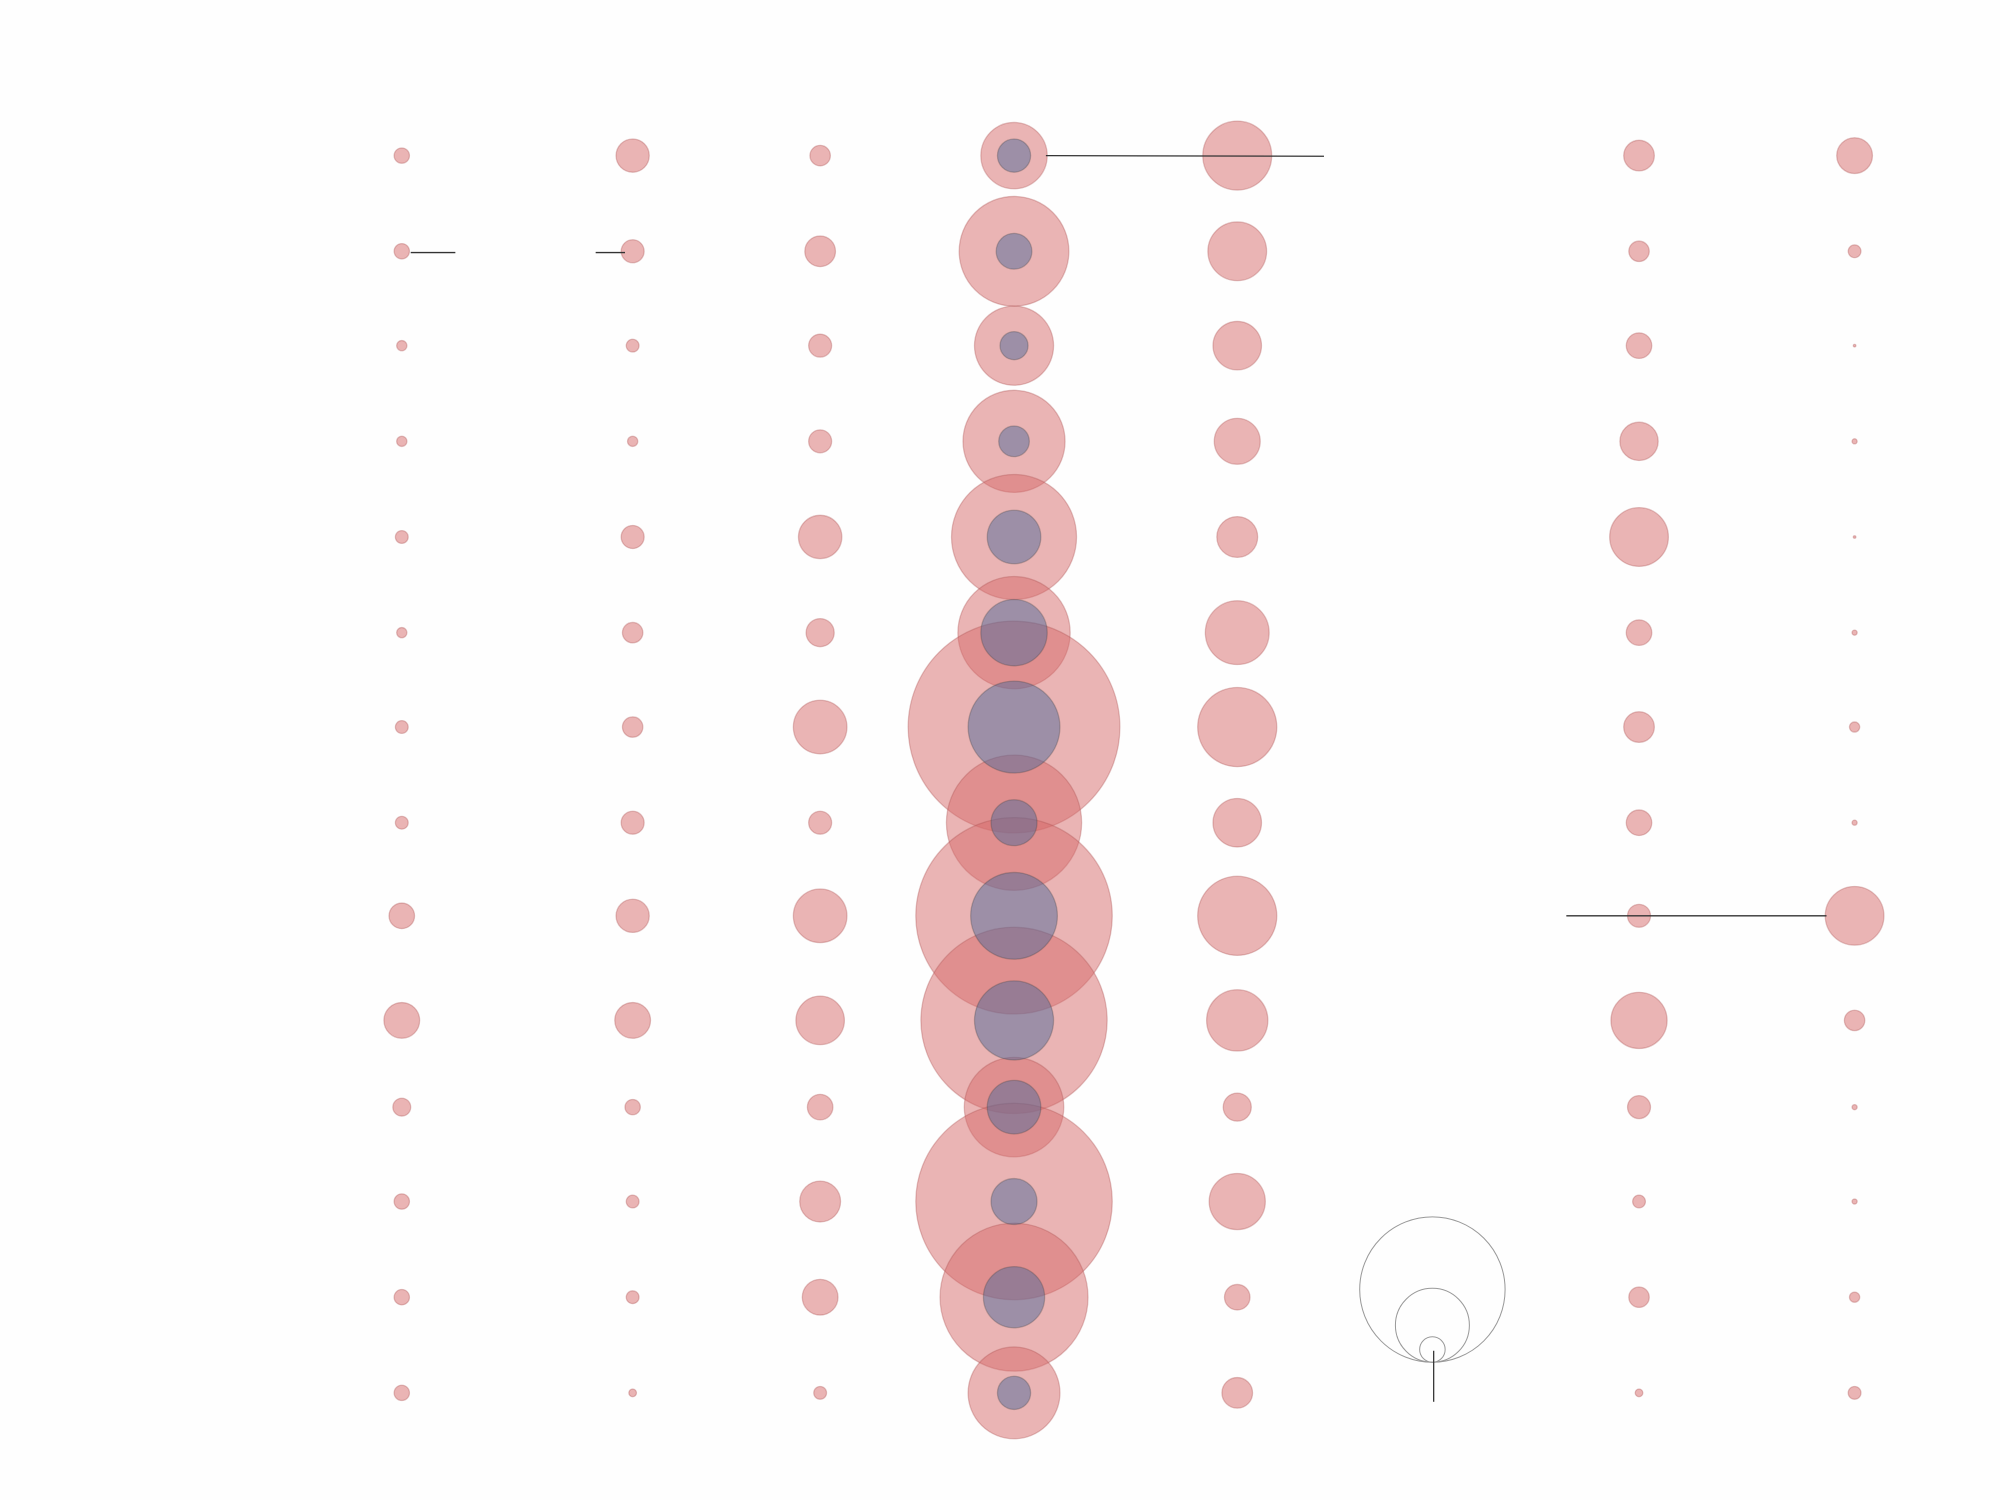 Image resolution: width=2000 pixels, height=1500 pixels. I want to click on annotation-line, so click(1184, 155).